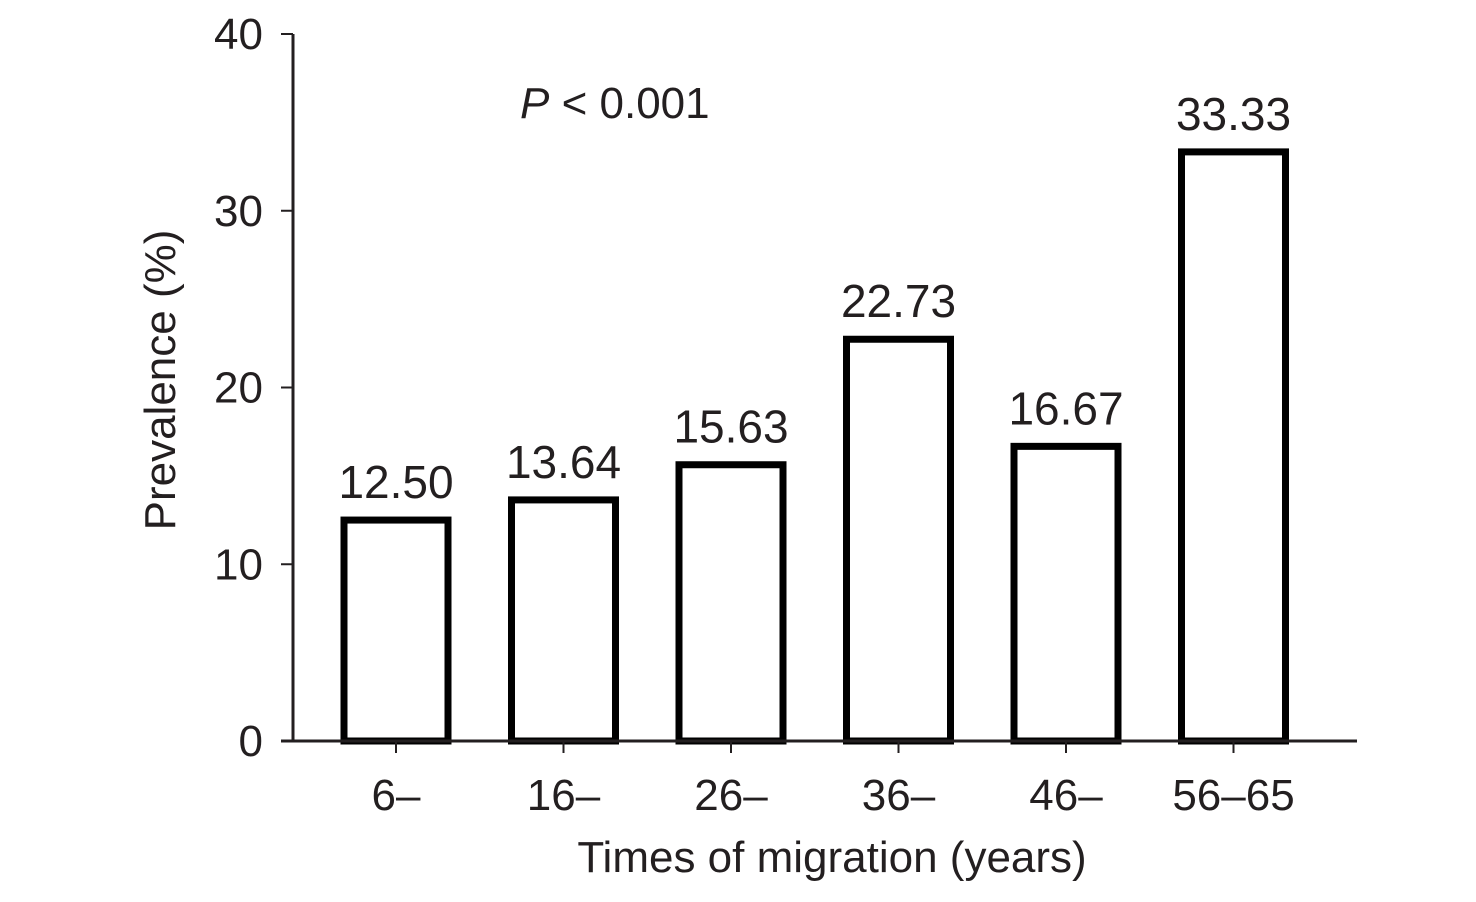 This screenshot has width=1476, height=902. Describe the element at coordinates (730, 427) in the screenshot. I see `data-label: 15.63` at that location.